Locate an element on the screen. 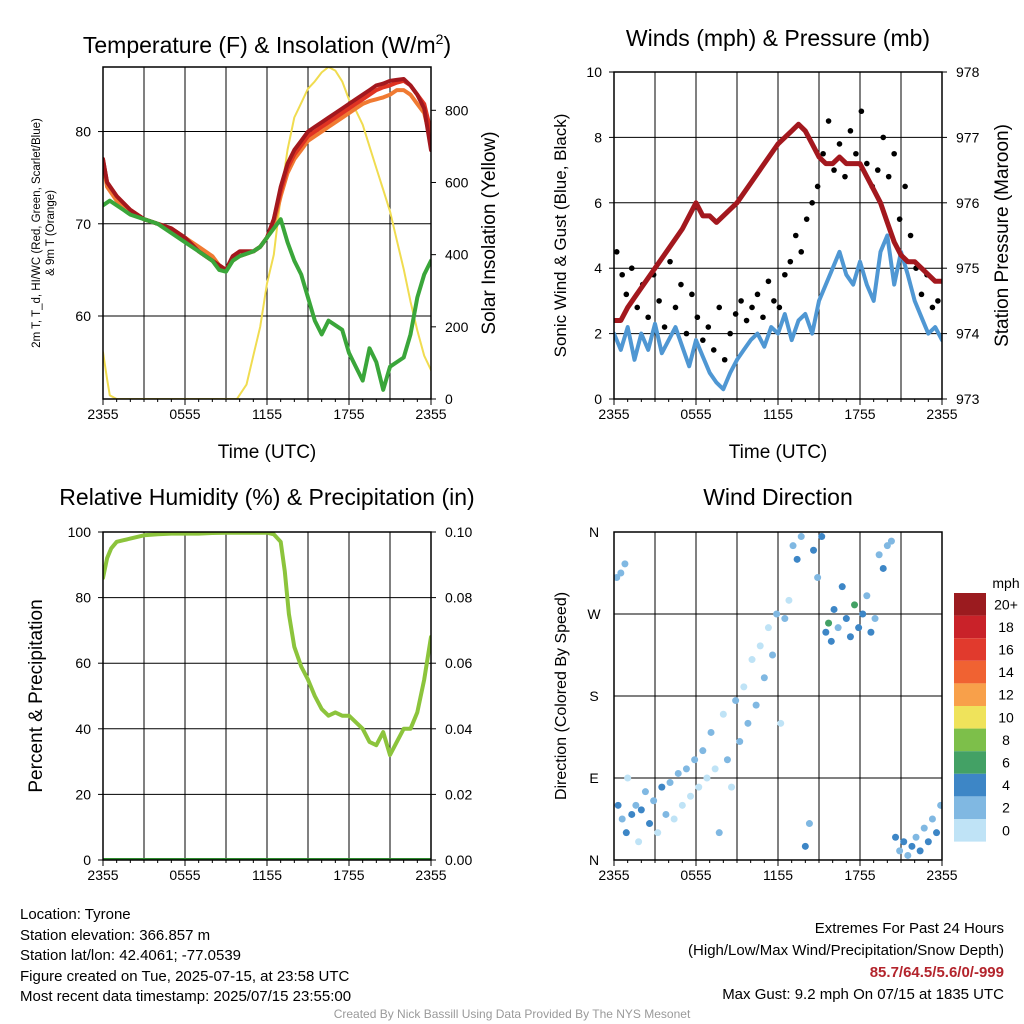 This screenshot has width=1024, height=1024. y-tick-label: 10 is located at coordinates (594, 72).